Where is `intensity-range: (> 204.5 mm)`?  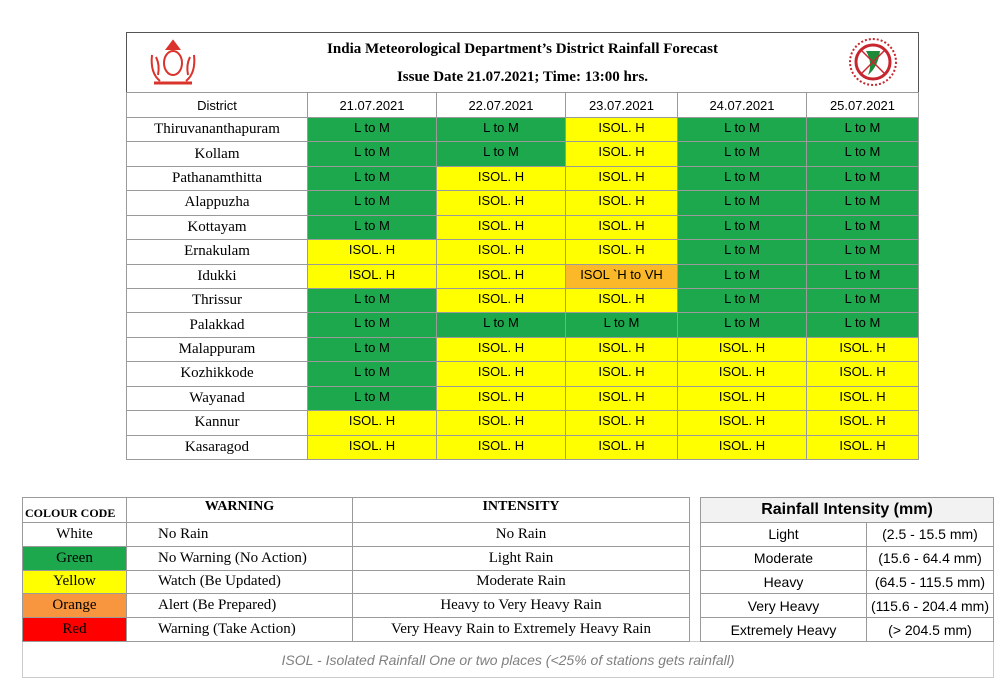 intensity-range: (> 204.5 mm) is located at coordinates (930, 629).